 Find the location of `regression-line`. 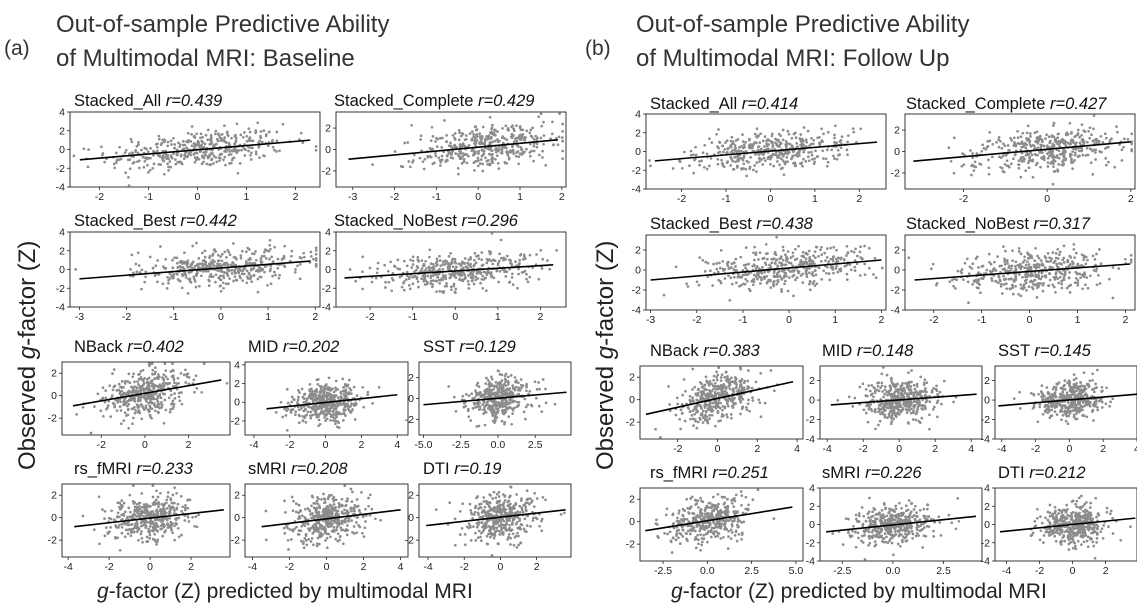

regression-line is located at coordinates (331, 518).